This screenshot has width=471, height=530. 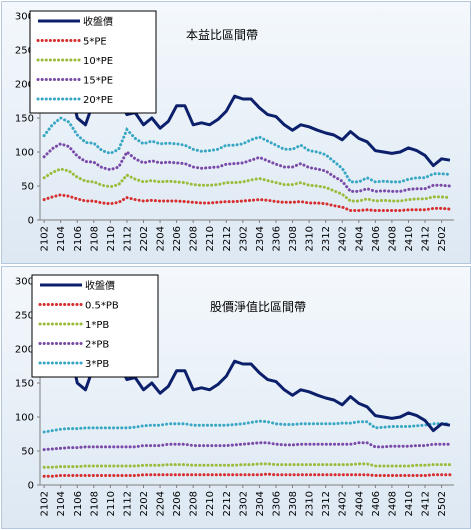 What do you see at coordinates (97, 345) in the screenshot?
I see `legend-label-3: 2*PB` at bounding box center [97, 345].